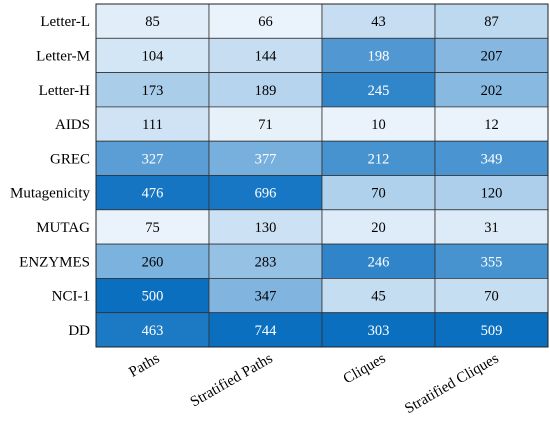 This screenshot has height=424, width=550. Describe the element at coordinates (492, 262) in the screenshot. I see `heatmap-cell-value: 355` at that location.